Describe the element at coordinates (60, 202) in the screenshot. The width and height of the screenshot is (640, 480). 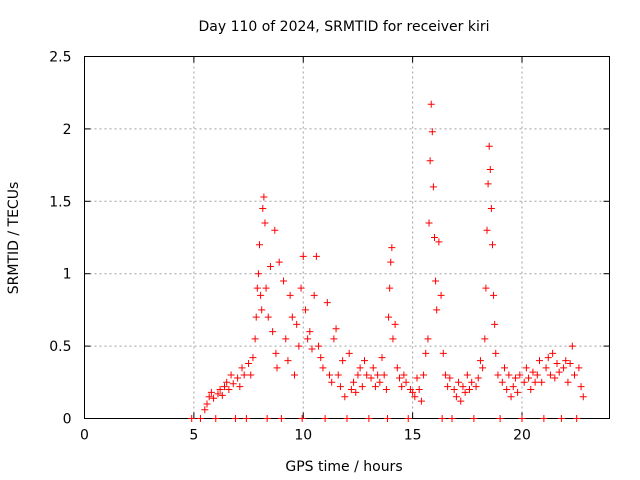
I see `y-tick-label: 1.5` at that location.